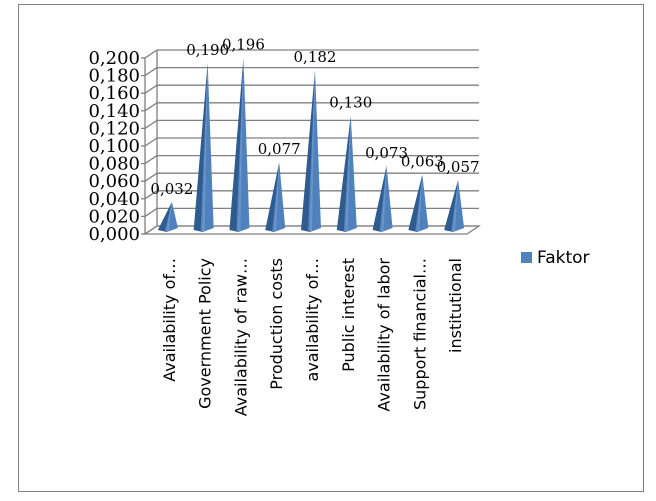 This screenshot has width=656, height=501. What do you see at coordinates (114, 216) in the screenshot?
I see `y-tick-label: 0,020` at bounding box center [114, 216].